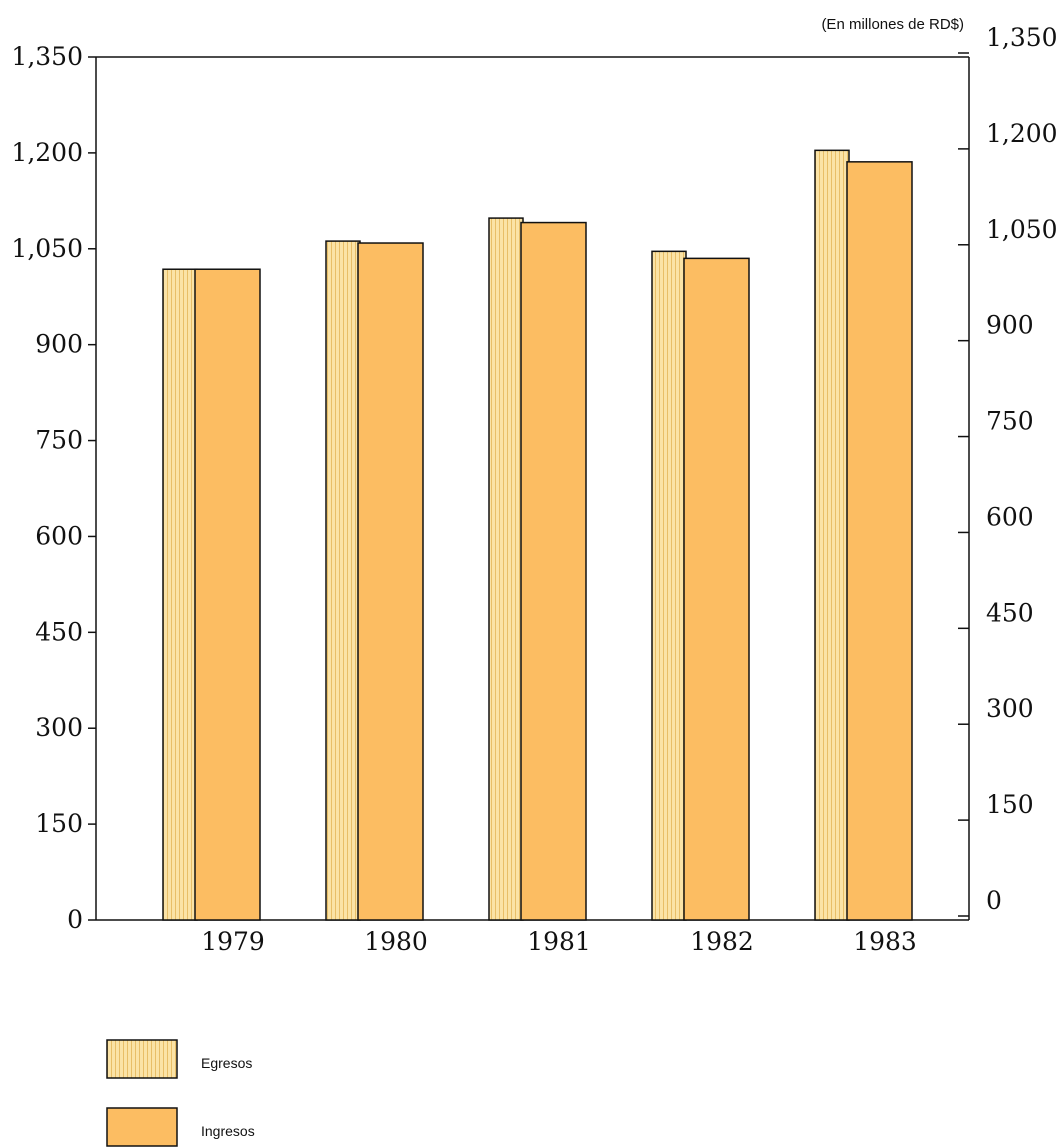  I want to click on left-tick-label: 300, so click(59, 727).